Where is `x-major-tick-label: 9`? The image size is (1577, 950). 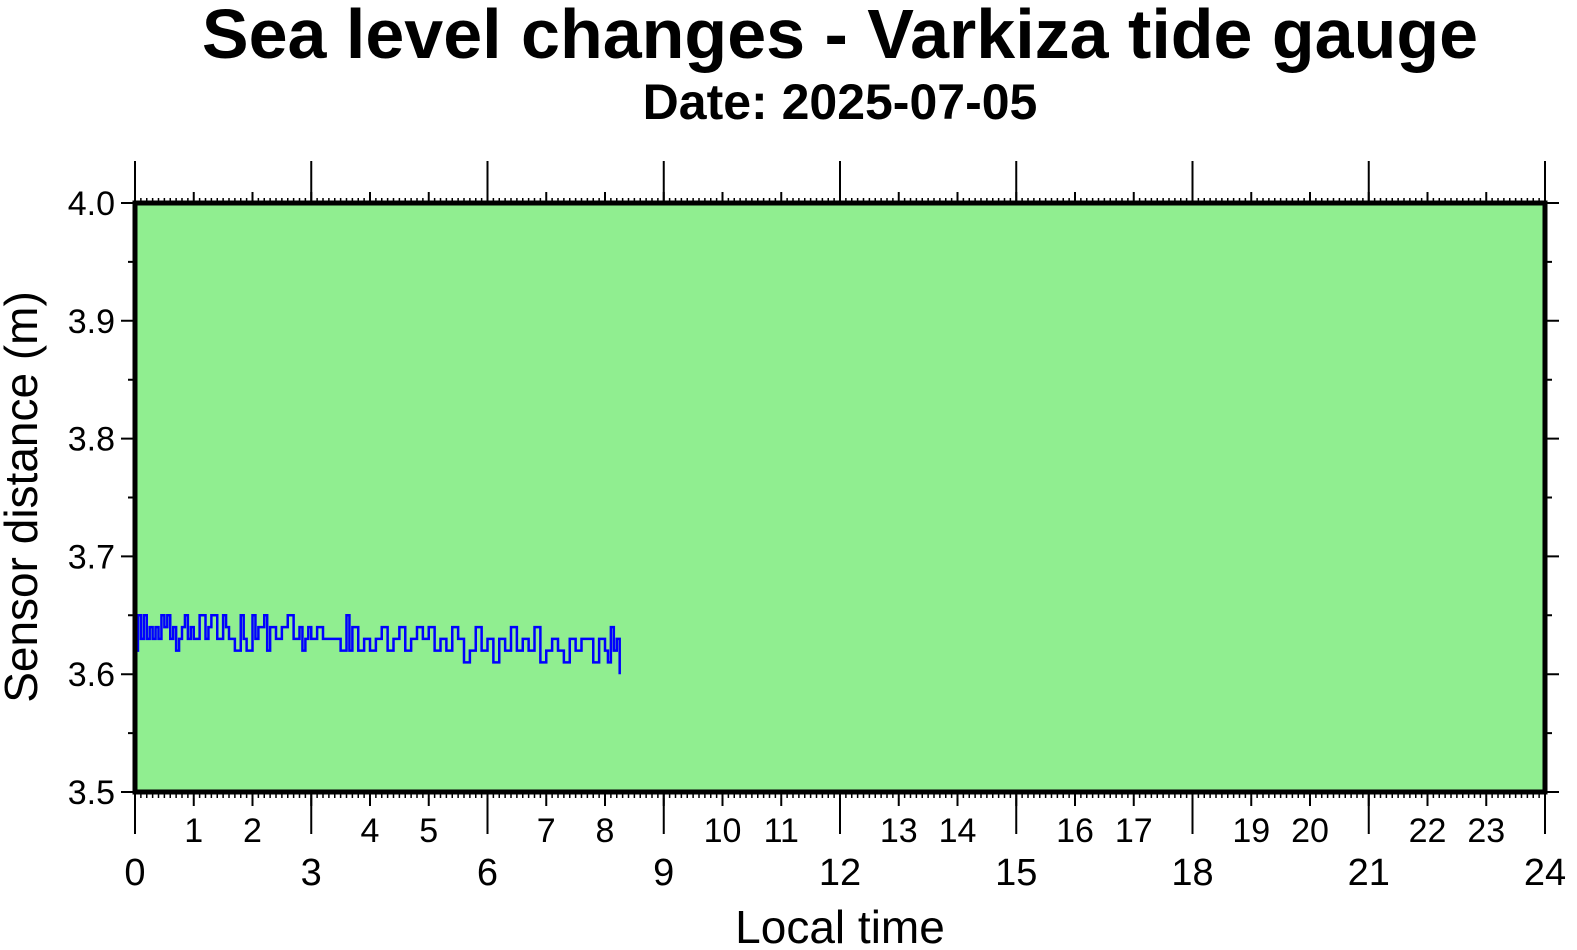
x-major-tick-label: 9 is located at coordinates (663, 873).